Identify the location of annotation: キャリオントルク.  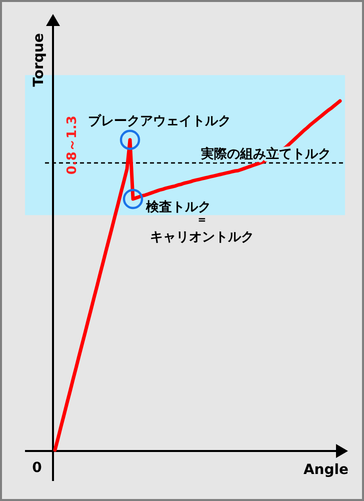
(202, 237).